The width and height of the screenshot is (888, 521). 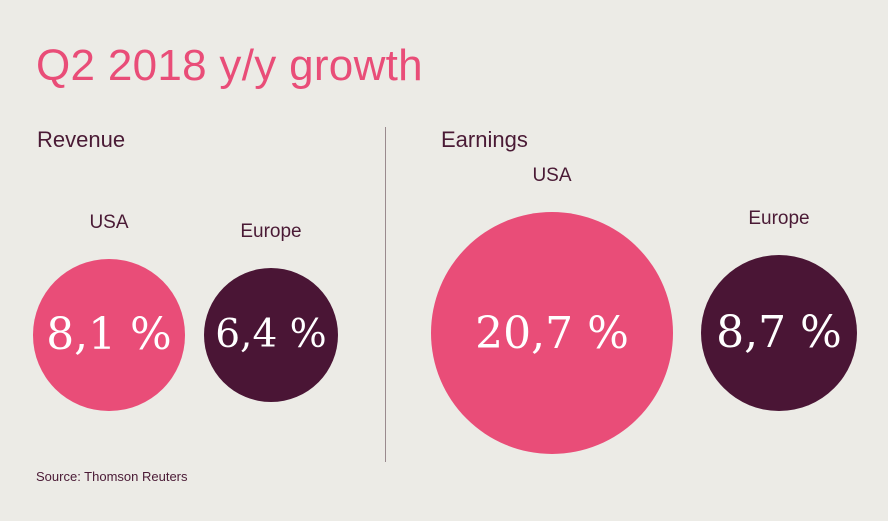 I want to click on revenue-europe-bubble: 6,4 %, so click(x=271, y=335).